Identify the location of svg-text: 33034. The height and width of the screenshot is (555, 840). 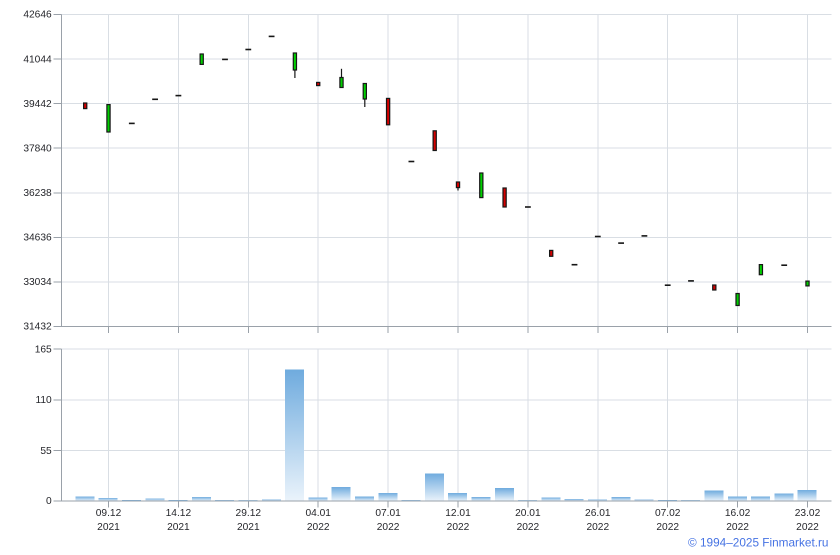
(37, 282).